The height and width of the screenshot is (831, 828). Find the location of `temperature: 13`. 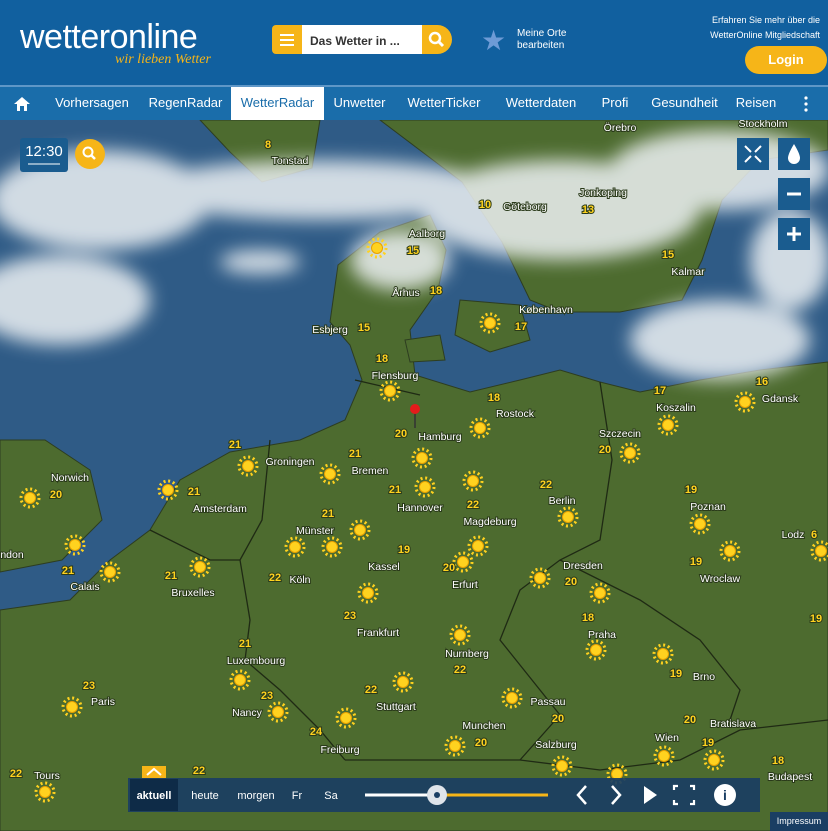

temperature: 13 is located at coordinates (588, 210).